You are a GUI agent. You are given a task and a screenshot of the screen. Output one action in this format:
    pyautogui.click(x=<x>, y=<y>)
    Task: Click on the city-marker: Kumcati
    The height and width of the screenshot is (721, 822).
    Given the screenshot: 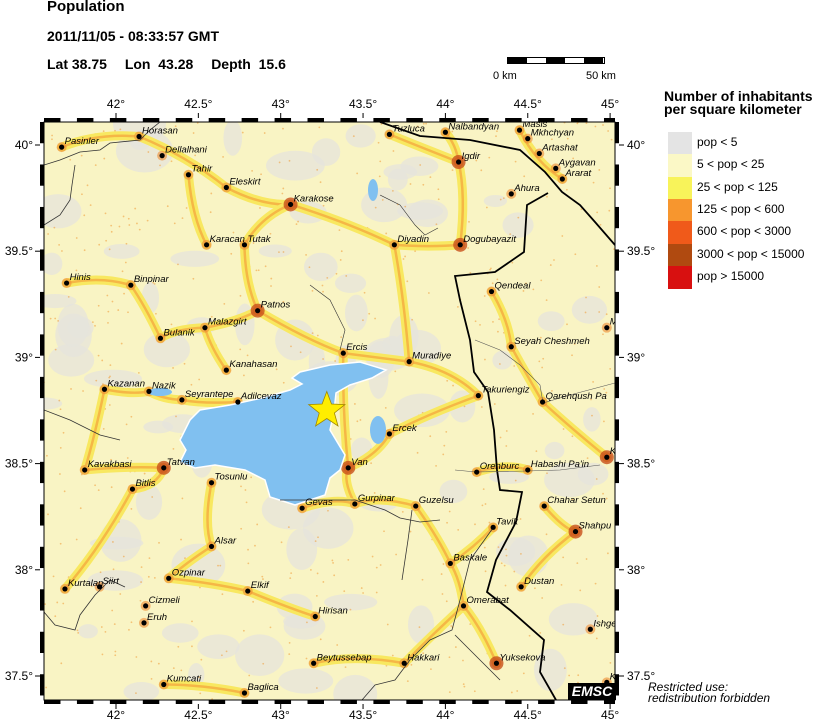 What is the action you would take?
    pyautogui.click(x=181, y=680)
    